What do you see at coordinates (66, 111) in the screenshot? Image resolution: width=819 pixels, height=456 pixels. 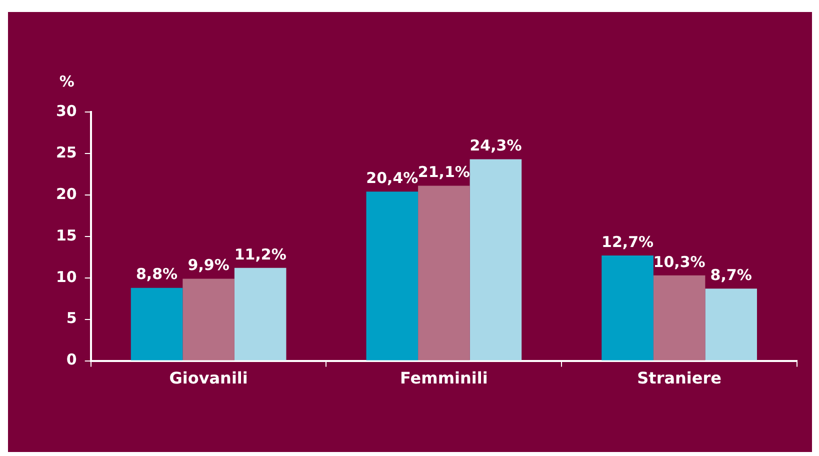 I see `y-tick-label: 30` at bounding box center [66, 111].